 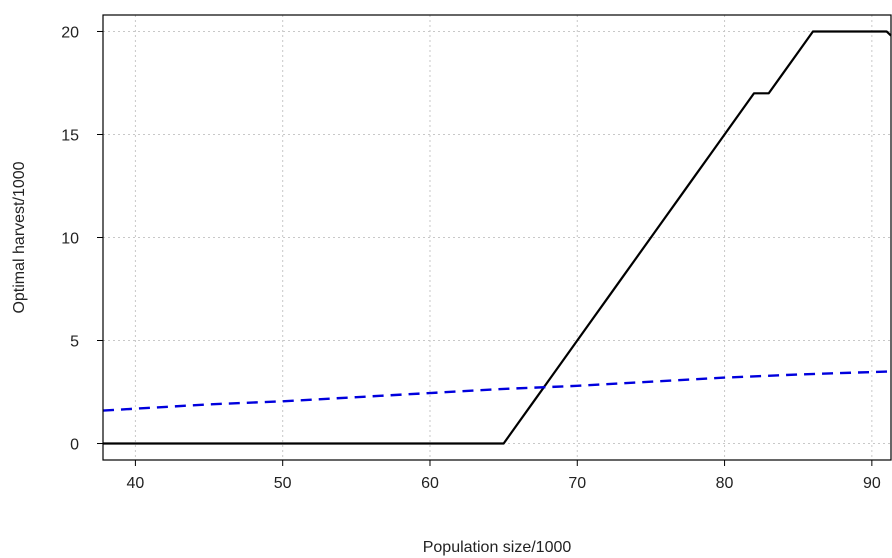 What do you see at coordinates (70, 135) in the screenshot?
I see `y-tick-label: 15` at bounding box center [70, 135].